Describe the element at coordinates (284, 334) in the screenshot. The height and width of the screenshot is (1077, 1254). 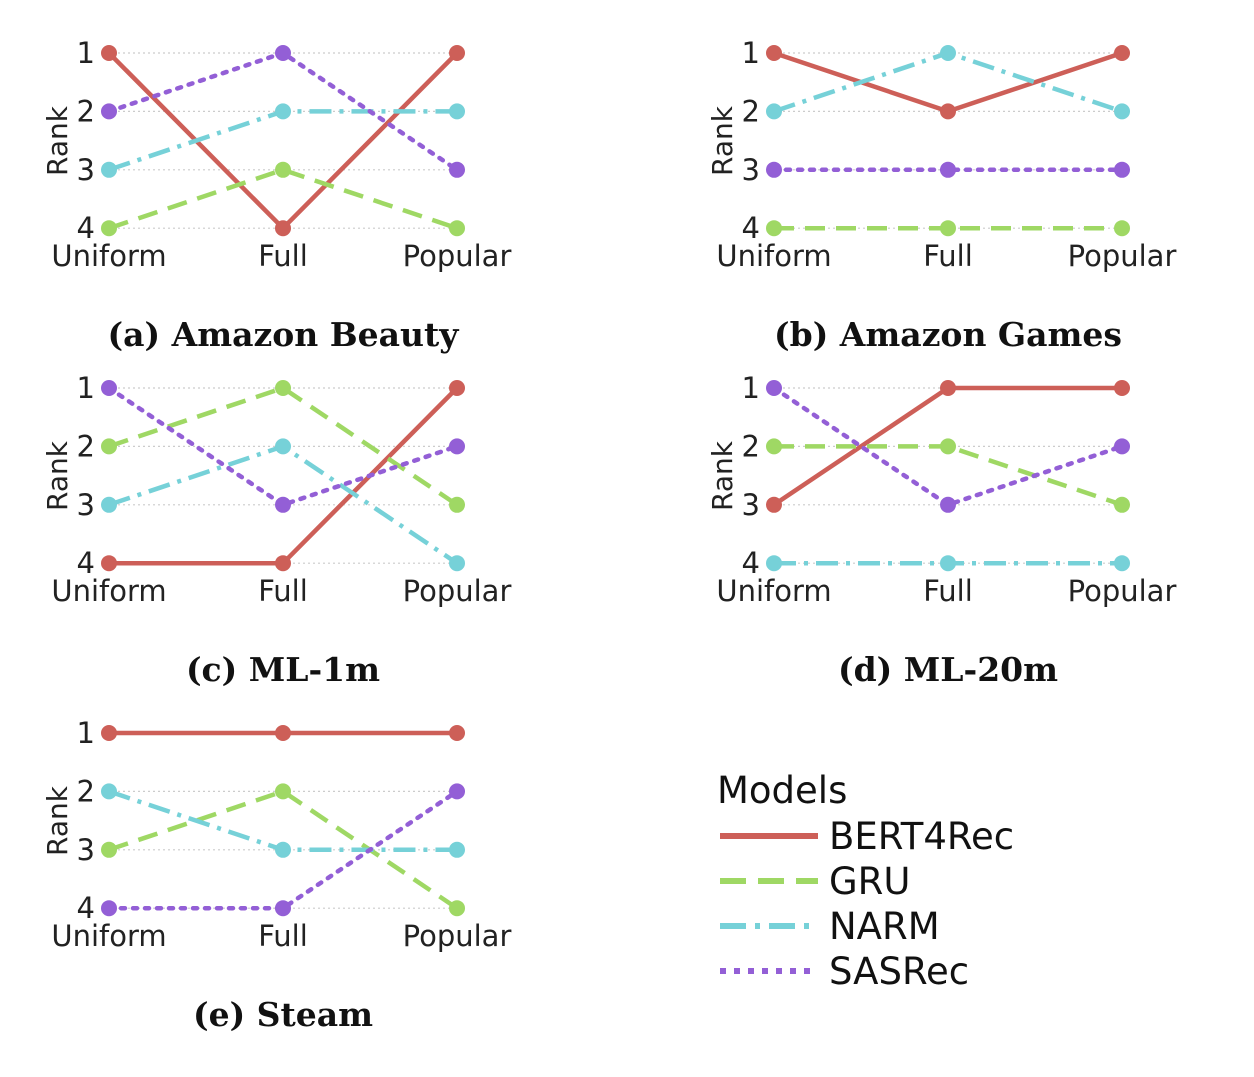
I see `panel-caption: (a) Amazon Beauty` at that location.